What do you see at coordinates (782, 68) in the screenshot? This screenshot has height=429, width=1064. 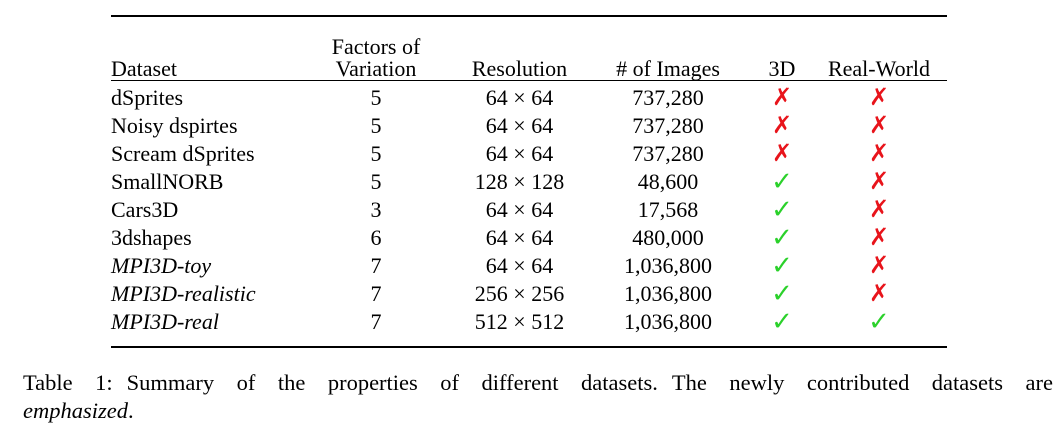 I see `header-3d: 3D` at bounding box center [782, 68].